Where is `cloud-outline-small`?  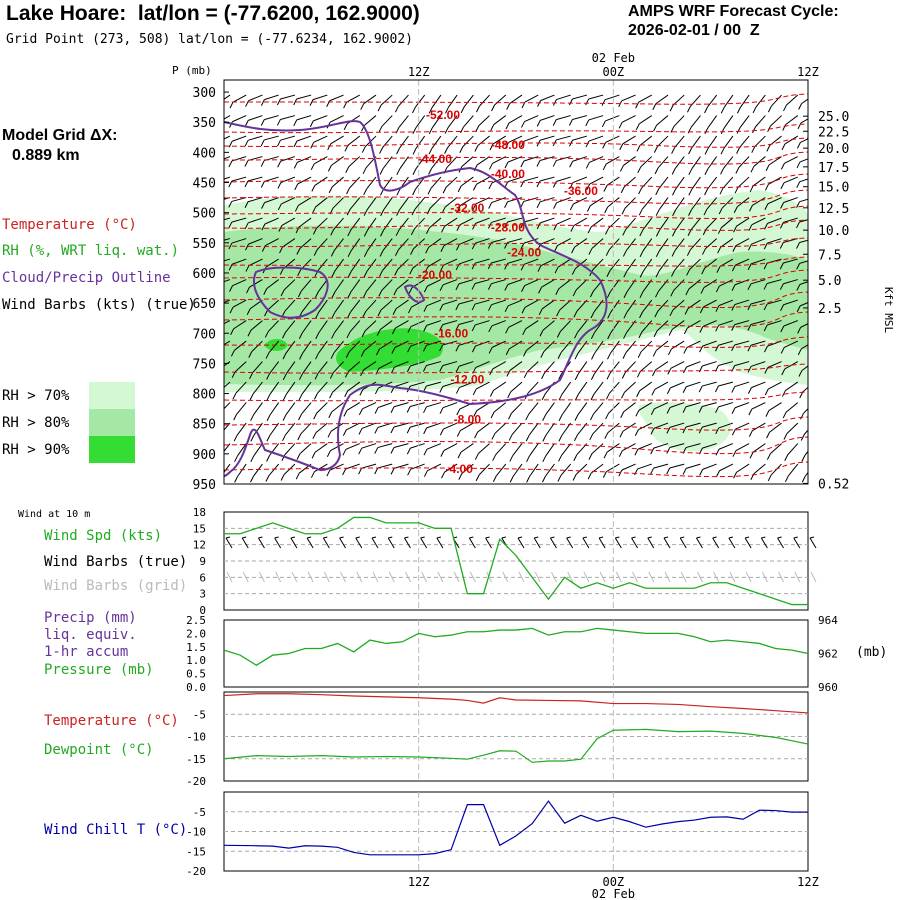
cloud-outline-small is located at coordinates (414, 293).